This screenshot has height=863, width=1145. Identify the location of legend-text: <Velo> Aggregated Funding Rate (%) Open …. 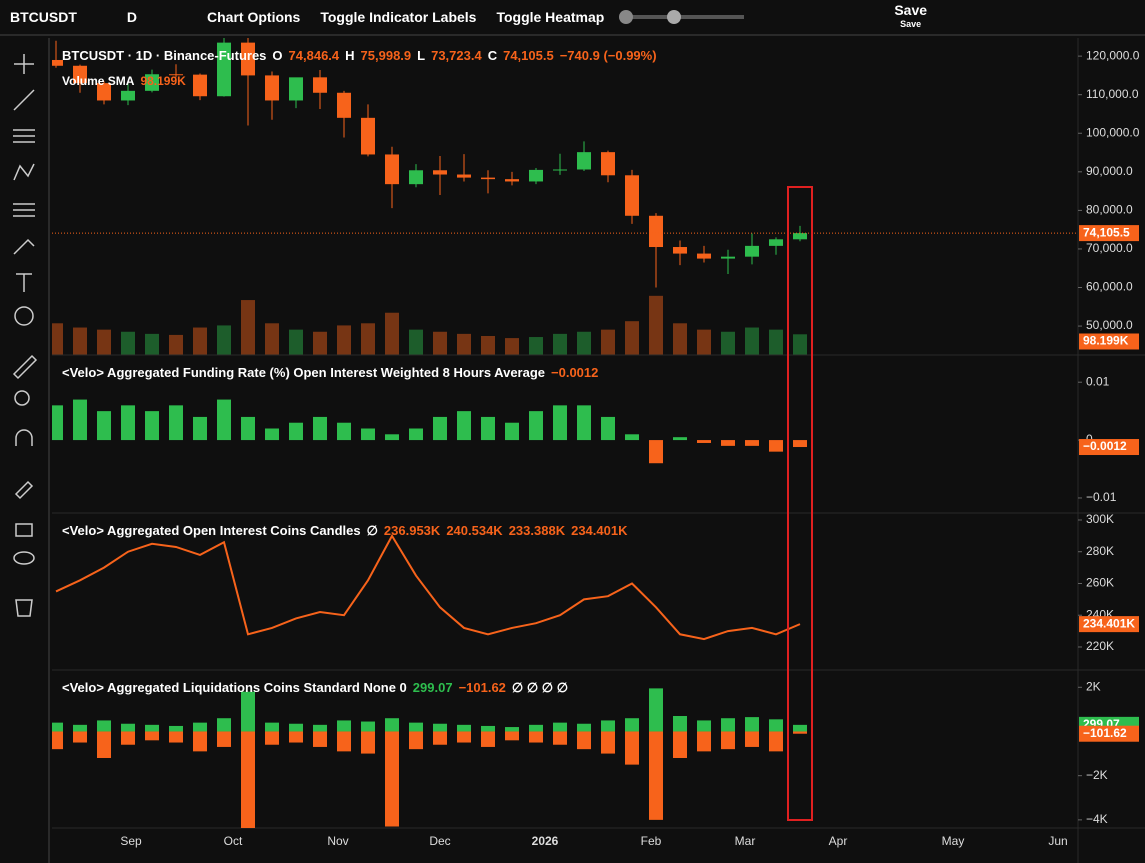
(304, 372).